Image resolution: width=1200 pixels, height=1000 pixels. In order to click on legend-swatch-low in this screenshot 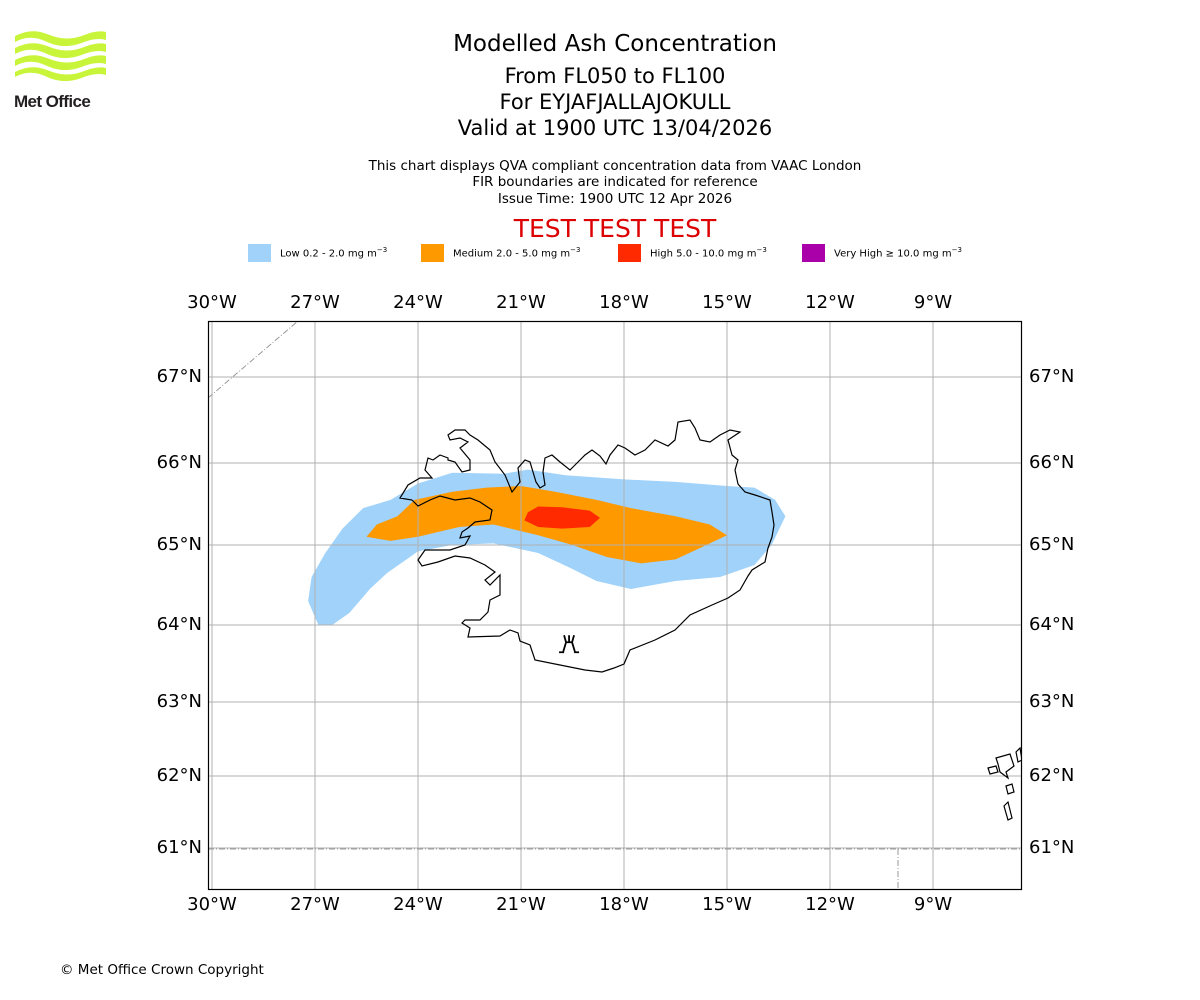, I will do `click(259, 253)`.